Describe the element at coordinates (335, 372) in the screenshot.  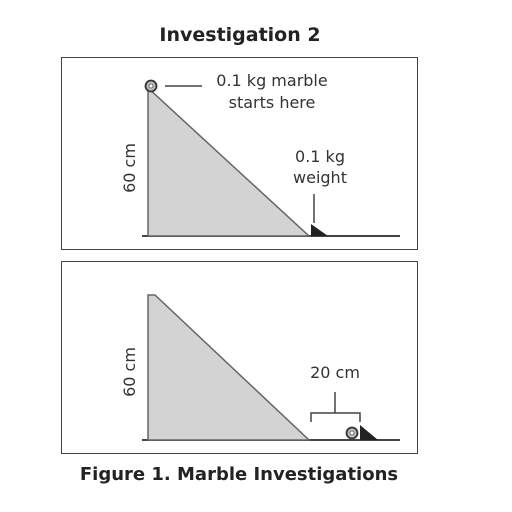
I see `distance-label: 20 cm` at that location.